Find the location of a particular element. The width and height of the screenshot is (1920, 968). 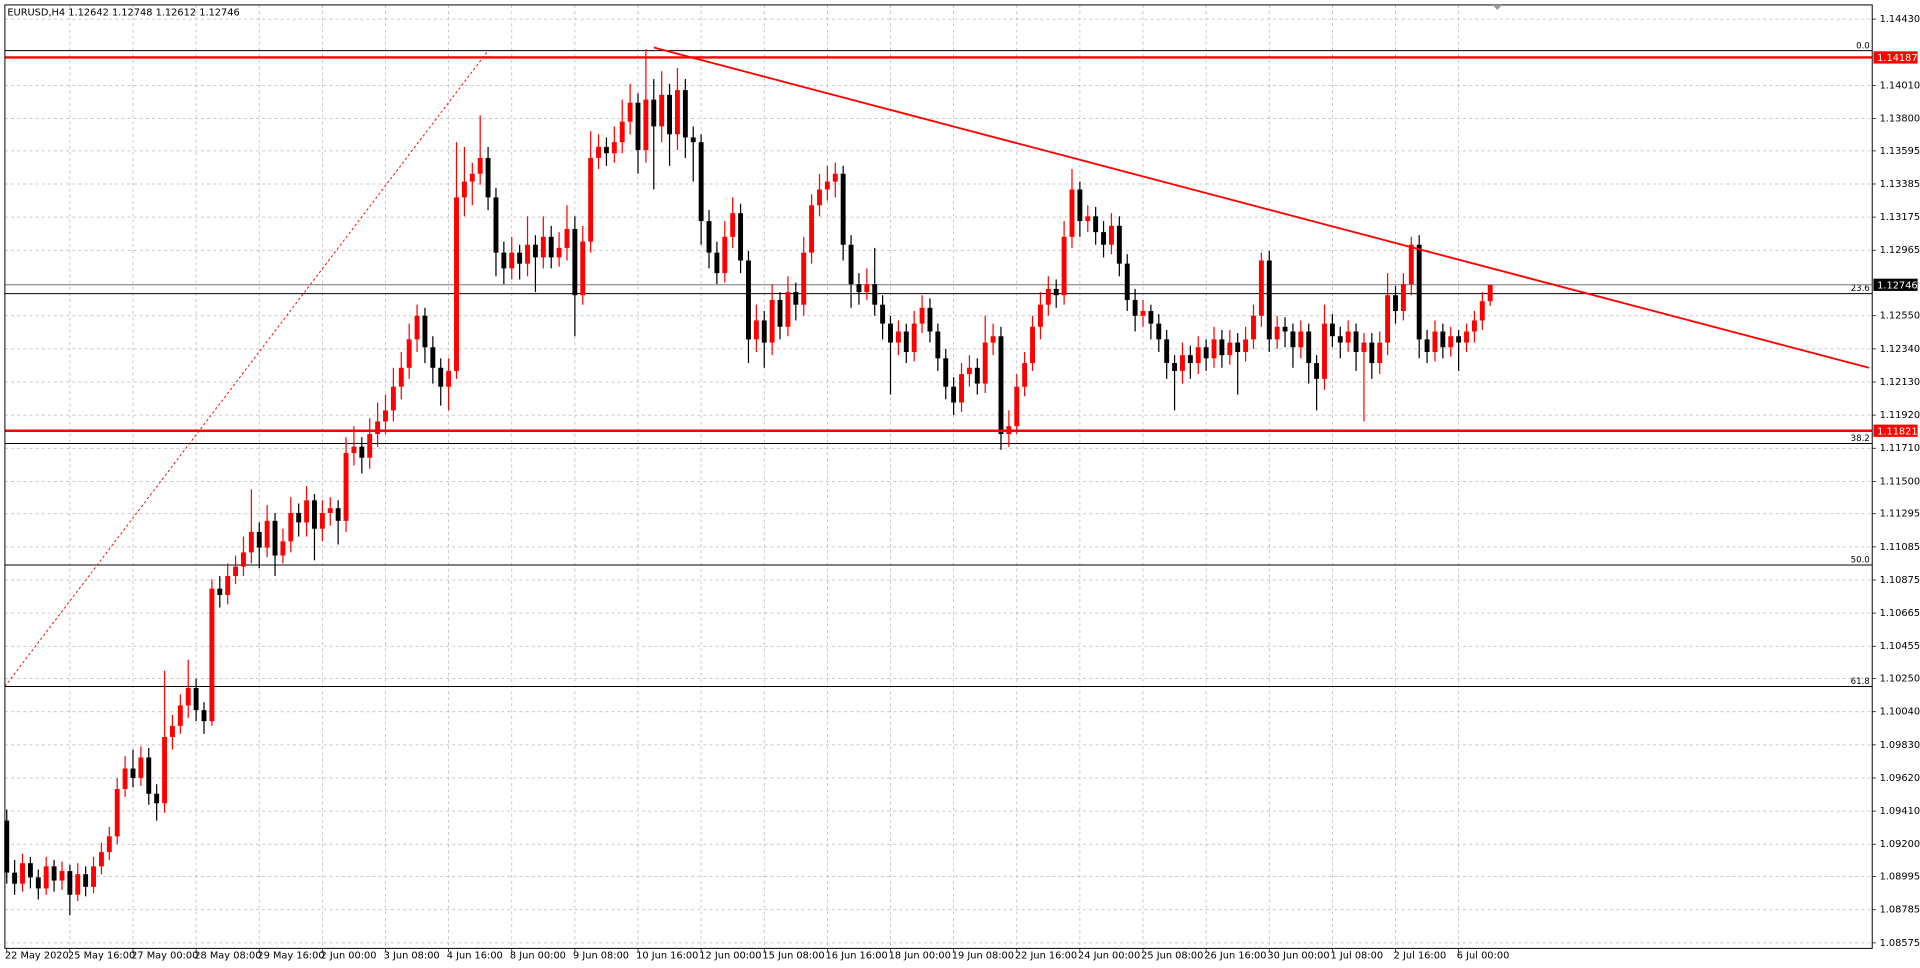

price-label: 1.12746 is located at coordinates (1897, 285).